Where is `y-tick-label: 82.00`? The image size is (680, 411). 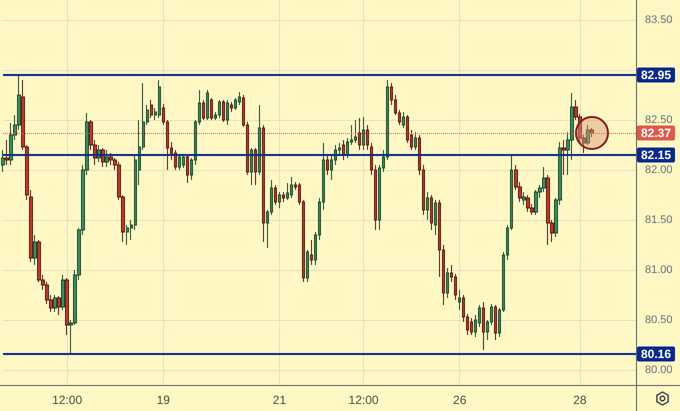 y-tick-label: 82.00 is located at coordinates (659, 170).